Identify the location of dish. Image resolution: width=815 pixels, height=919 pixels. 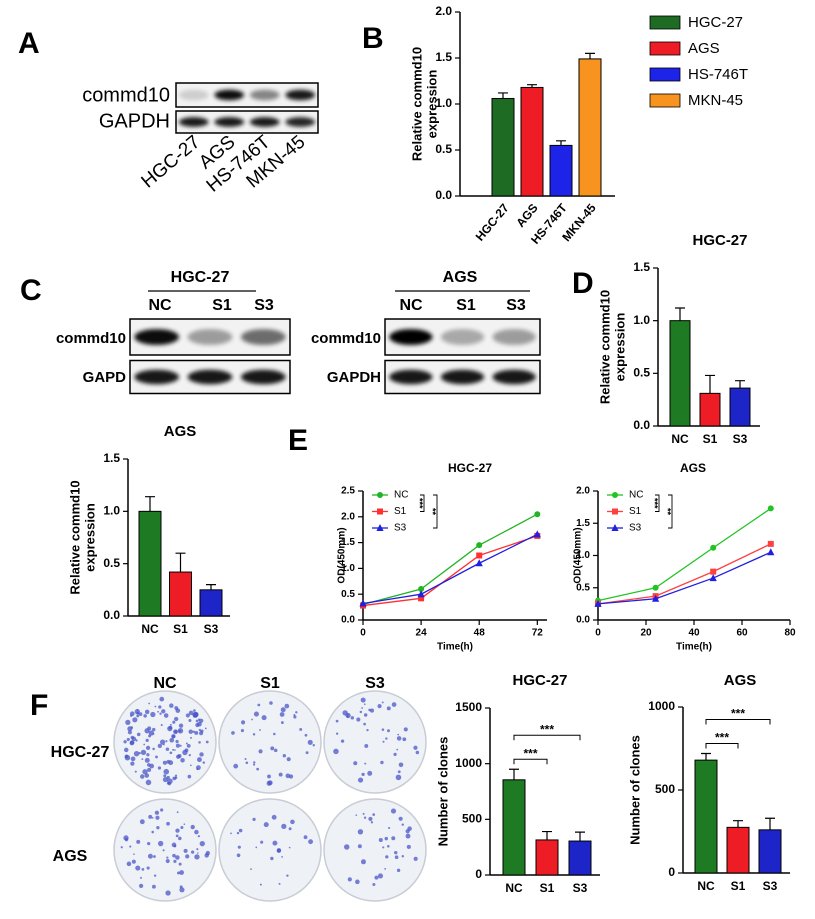
(165, 850).